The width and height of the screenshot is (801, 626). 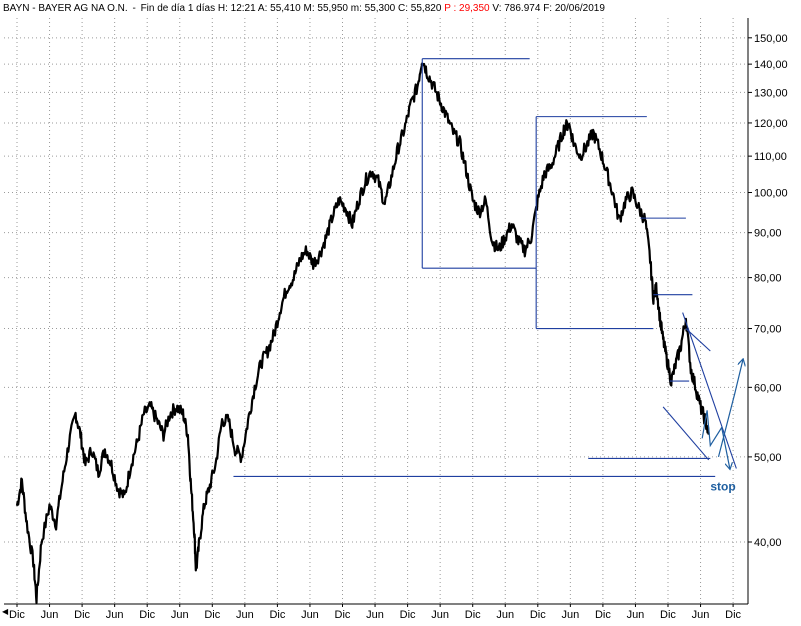 What do you see at coordinates (325, 8) in the screenshot?
I see `max-value: M: 55,950` at bounding box center [325, 8].